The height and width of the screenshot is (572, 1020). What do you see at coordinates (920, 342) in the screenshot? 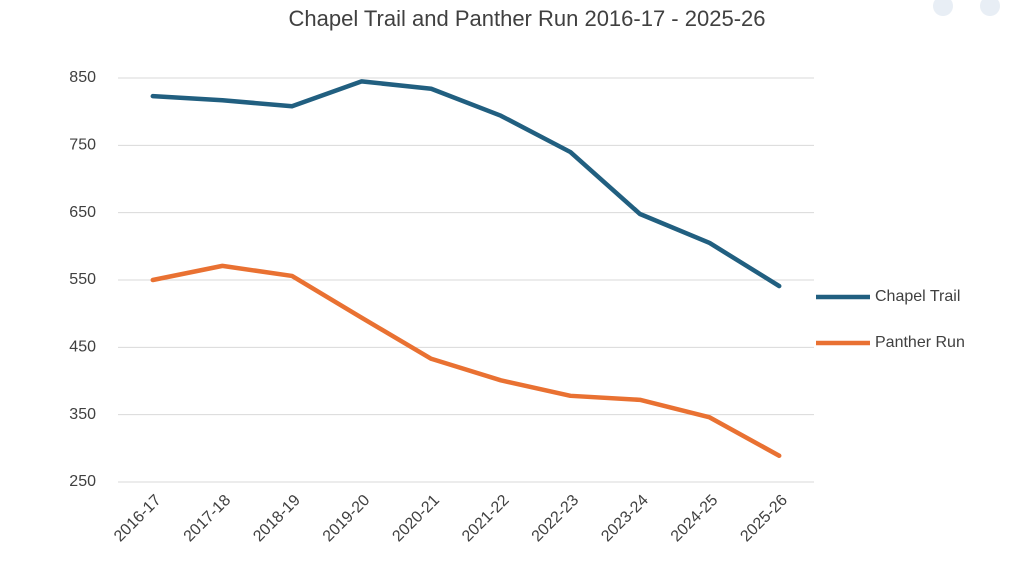
I see `legend-label: Panther Run` at bounding box center [920, 342].